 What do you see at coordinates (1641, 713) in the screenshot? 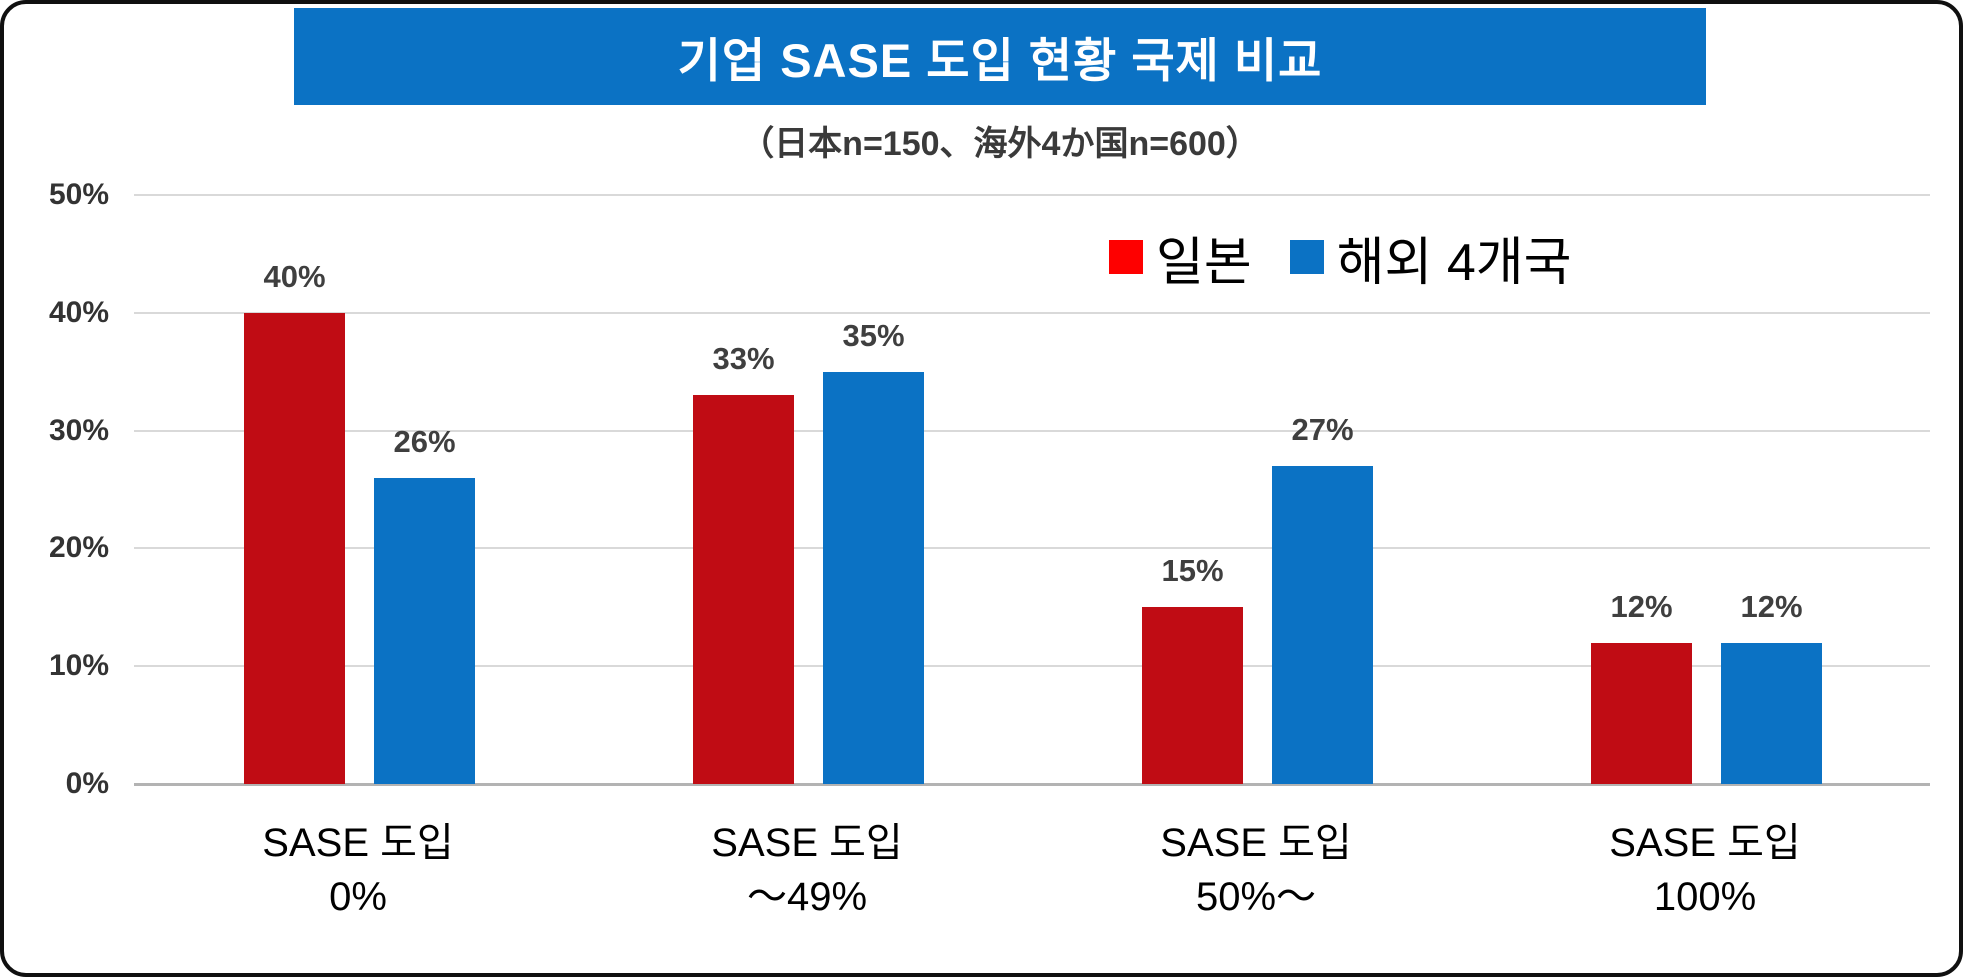
I see `bar-series0-cat3` at bounding box center [1641, 713].